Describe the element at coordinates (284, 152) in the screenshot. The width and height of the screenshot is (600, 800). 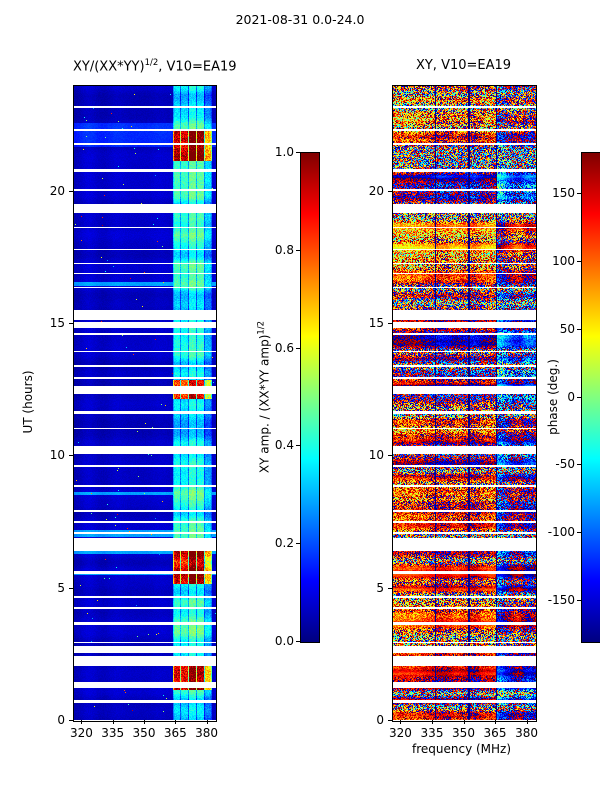
I see `left-colorbar-ticklabel: 1.0` at that location.